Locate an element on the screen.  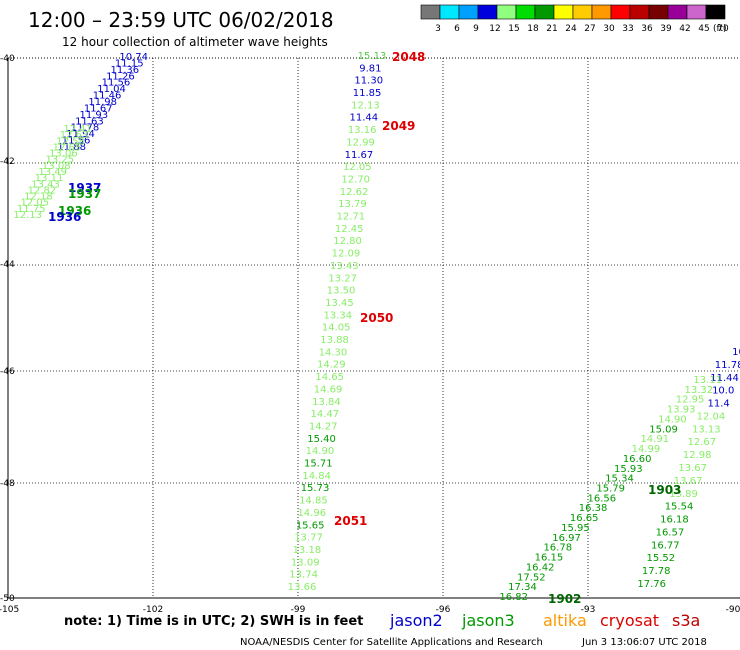
swh-label: 16.60 is located at coordinates (637, 459).